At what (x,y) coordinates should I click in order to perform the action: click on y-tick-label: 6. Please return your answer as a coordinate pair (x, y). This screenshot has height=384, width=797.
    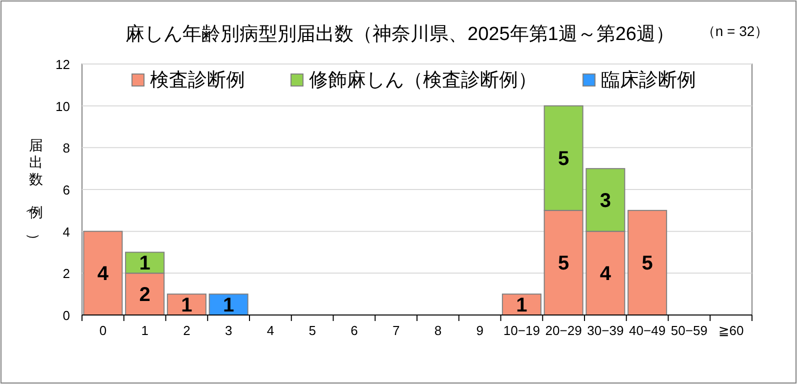
    Looking at the image, I should click on (66, 190).